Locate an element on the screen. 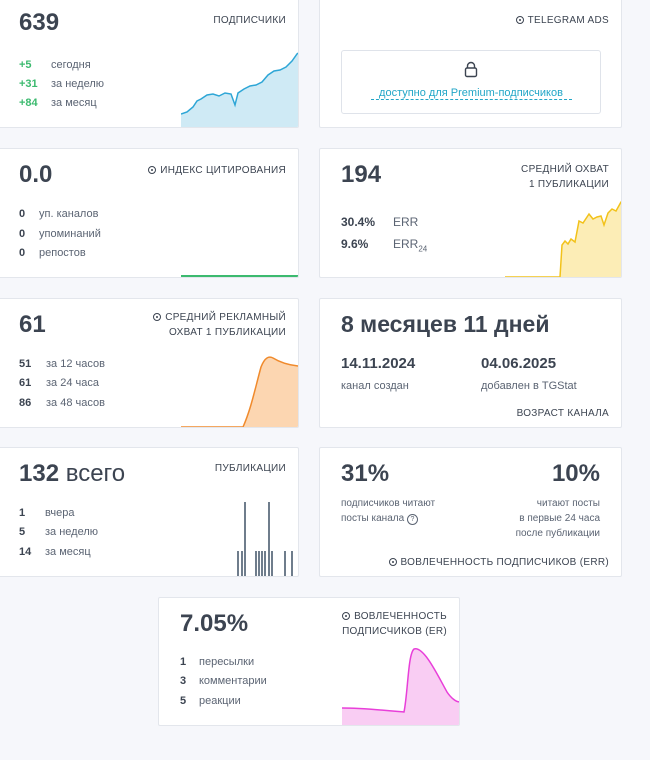 The image size is (650, 760). er-value: 7.05% is located at coordinates (214, 623).